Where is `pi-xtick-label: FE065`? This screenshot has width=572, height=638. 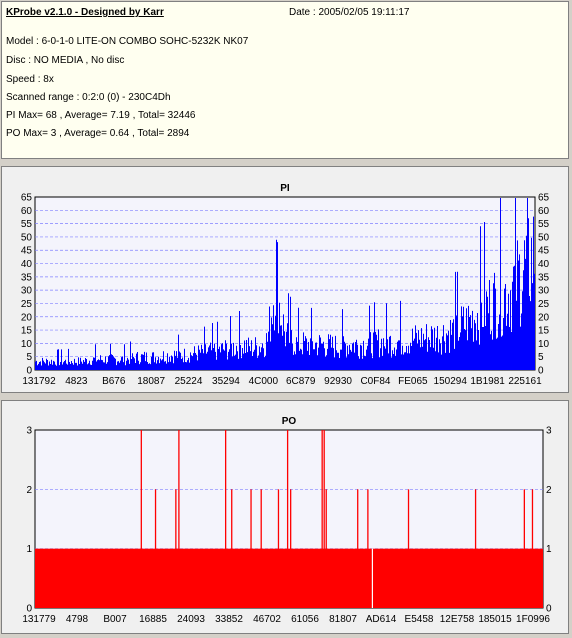 pi-xtick-label: FE065 is located at coordinates (413, 381).